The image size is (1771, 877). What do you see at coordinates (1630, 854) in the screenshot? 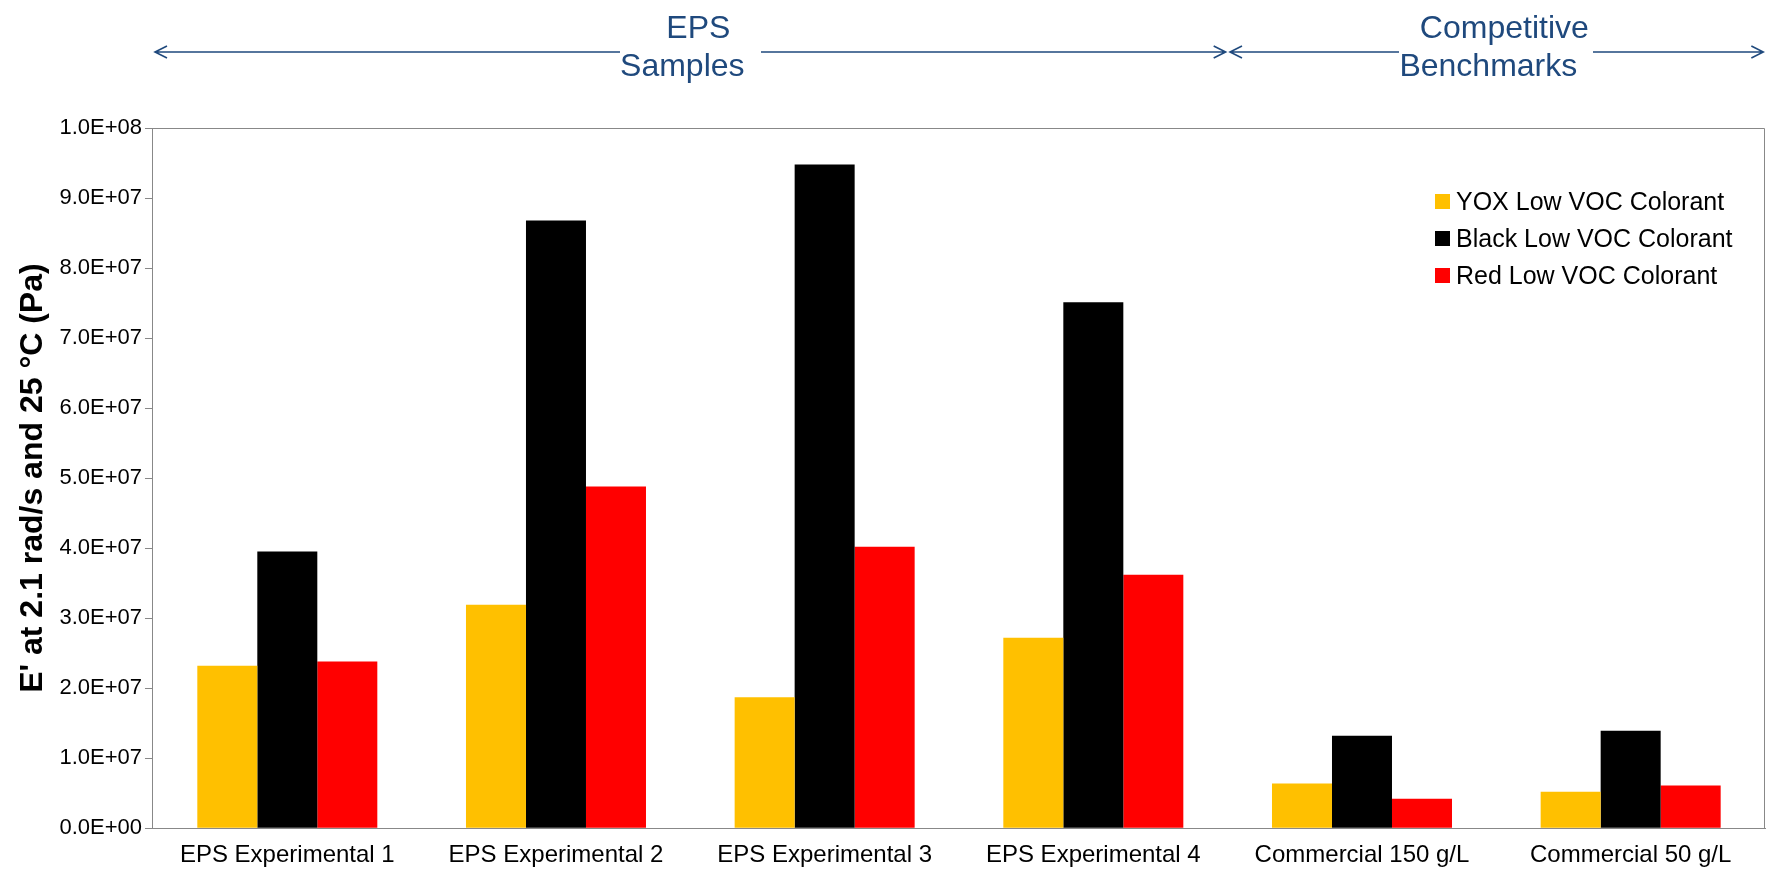
I see `x-tick-label: Commercial 50 g/L` at bounding box center [1630, 854].